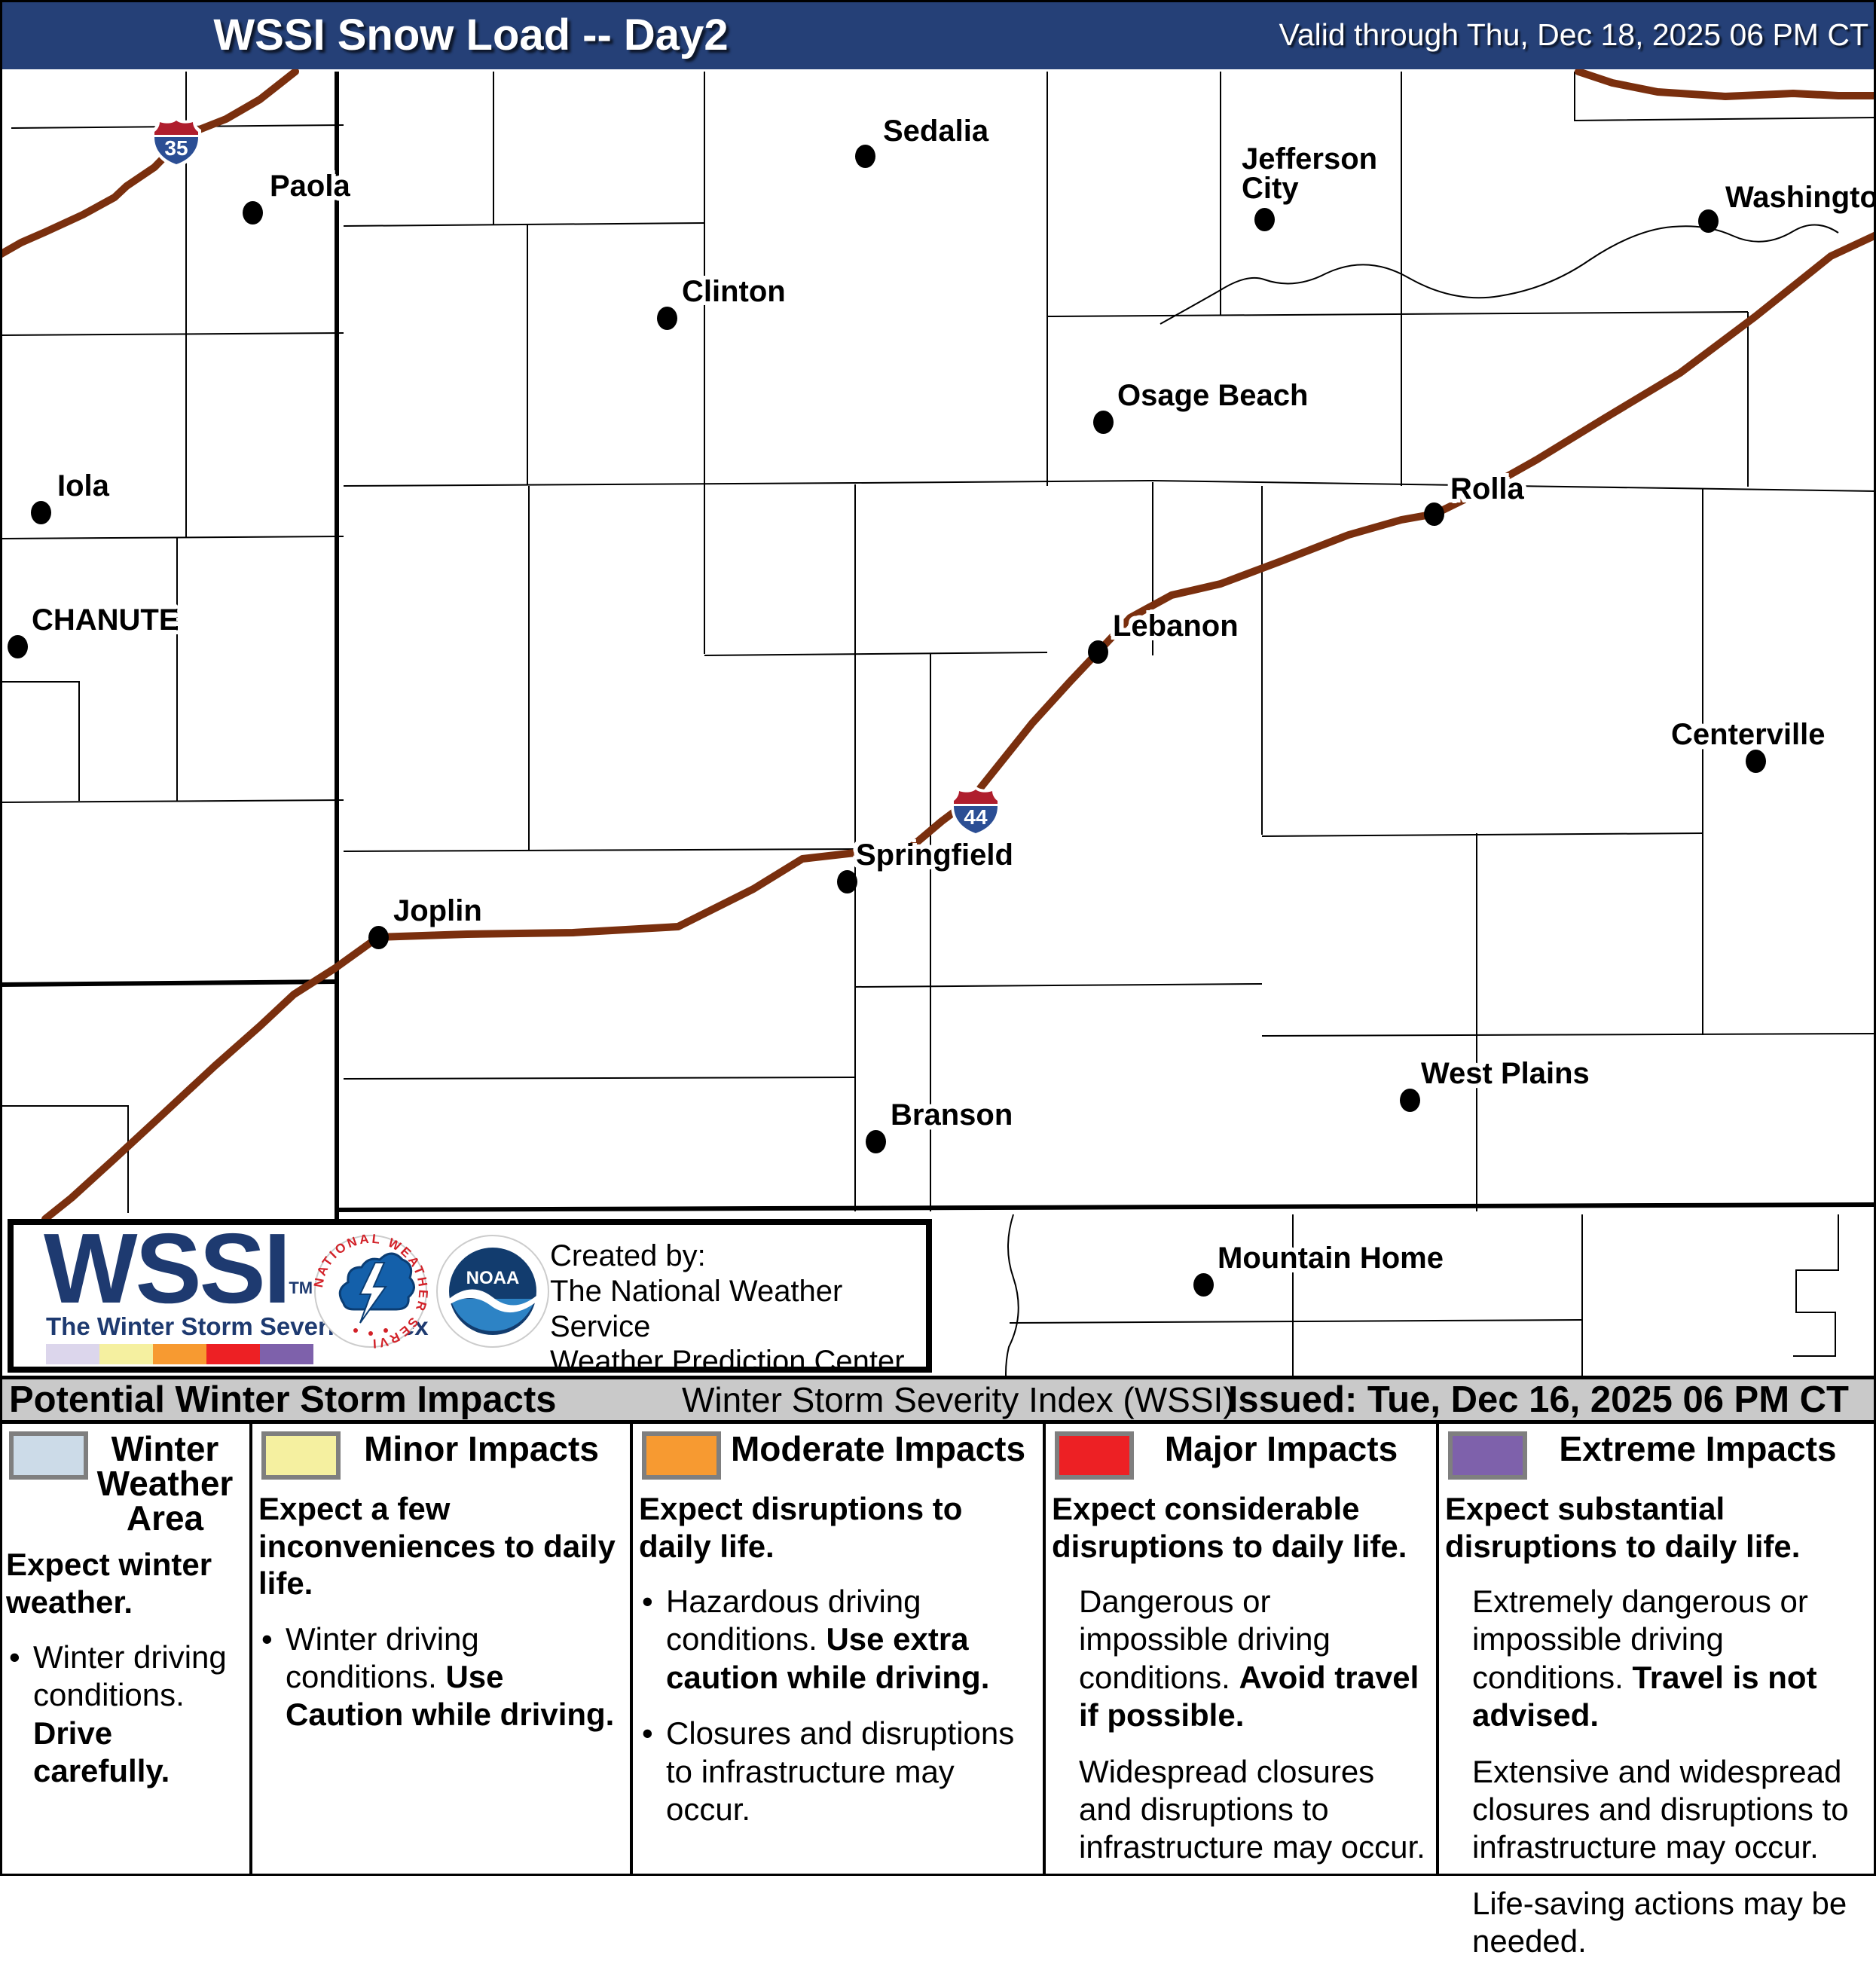 This screenshot has width=1876, height=1961. What do you see at coordinates (936, 131) in the screenshot?
I see `city-label: Sedalia` at bounding box center [936, 131].